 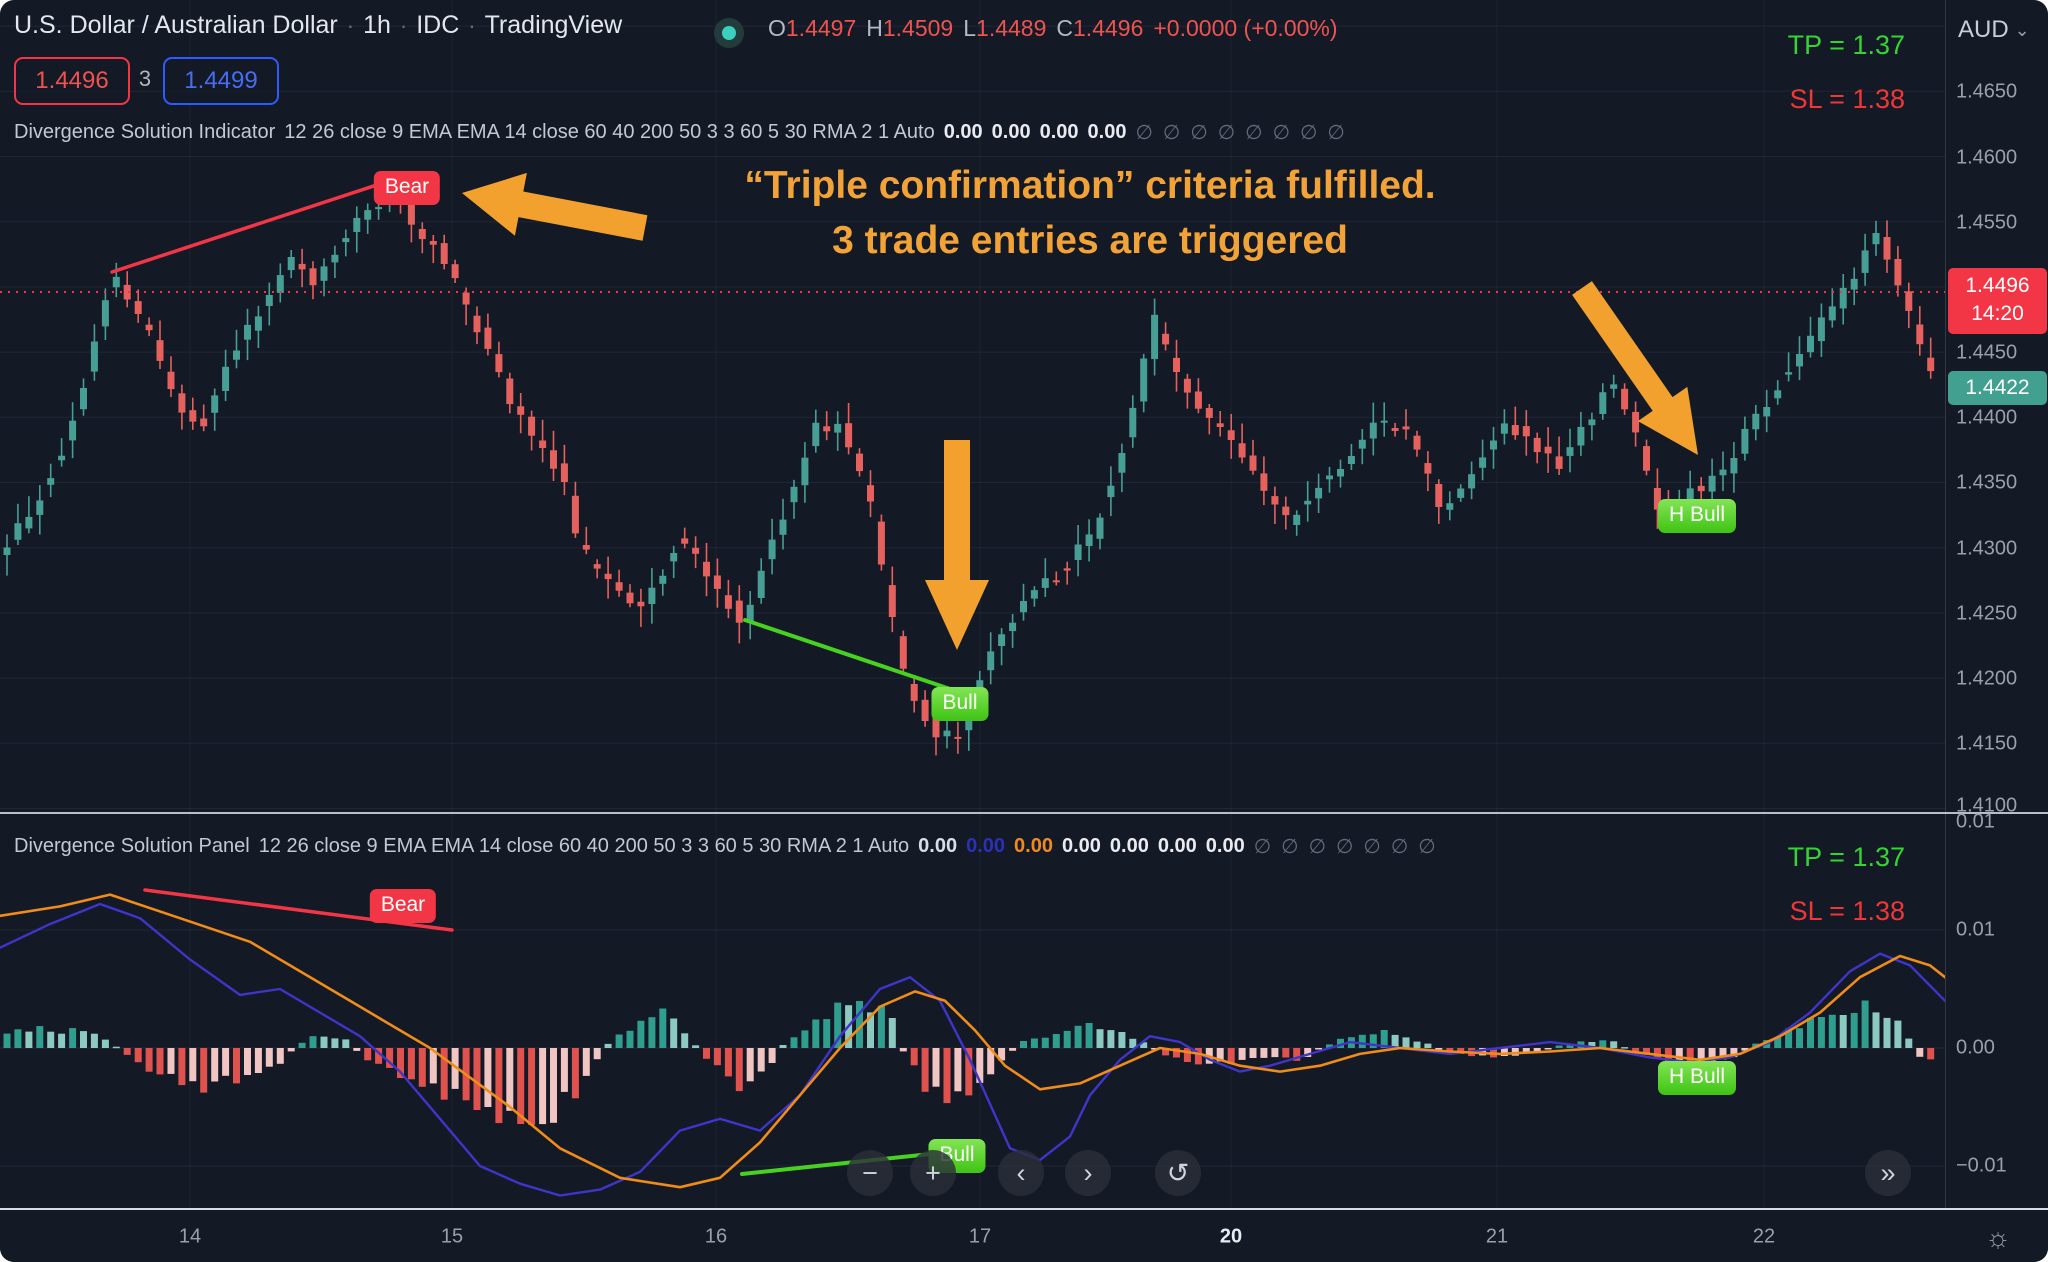 What do you see at coordinates (1997, 314) in the screenshot?
I see `last-price-time: 14:20` at bounding box center [1997, 314].